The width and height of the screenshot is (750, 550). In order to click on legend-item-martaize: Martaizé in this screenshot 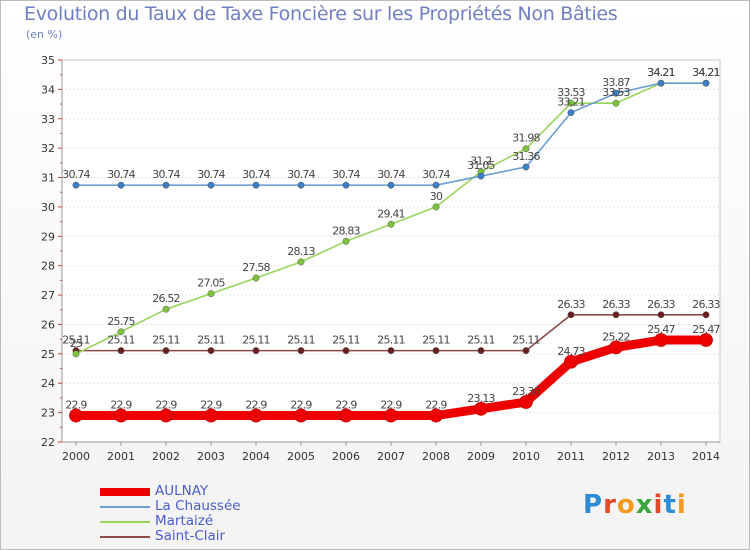, I will do `click(210, 521)`.